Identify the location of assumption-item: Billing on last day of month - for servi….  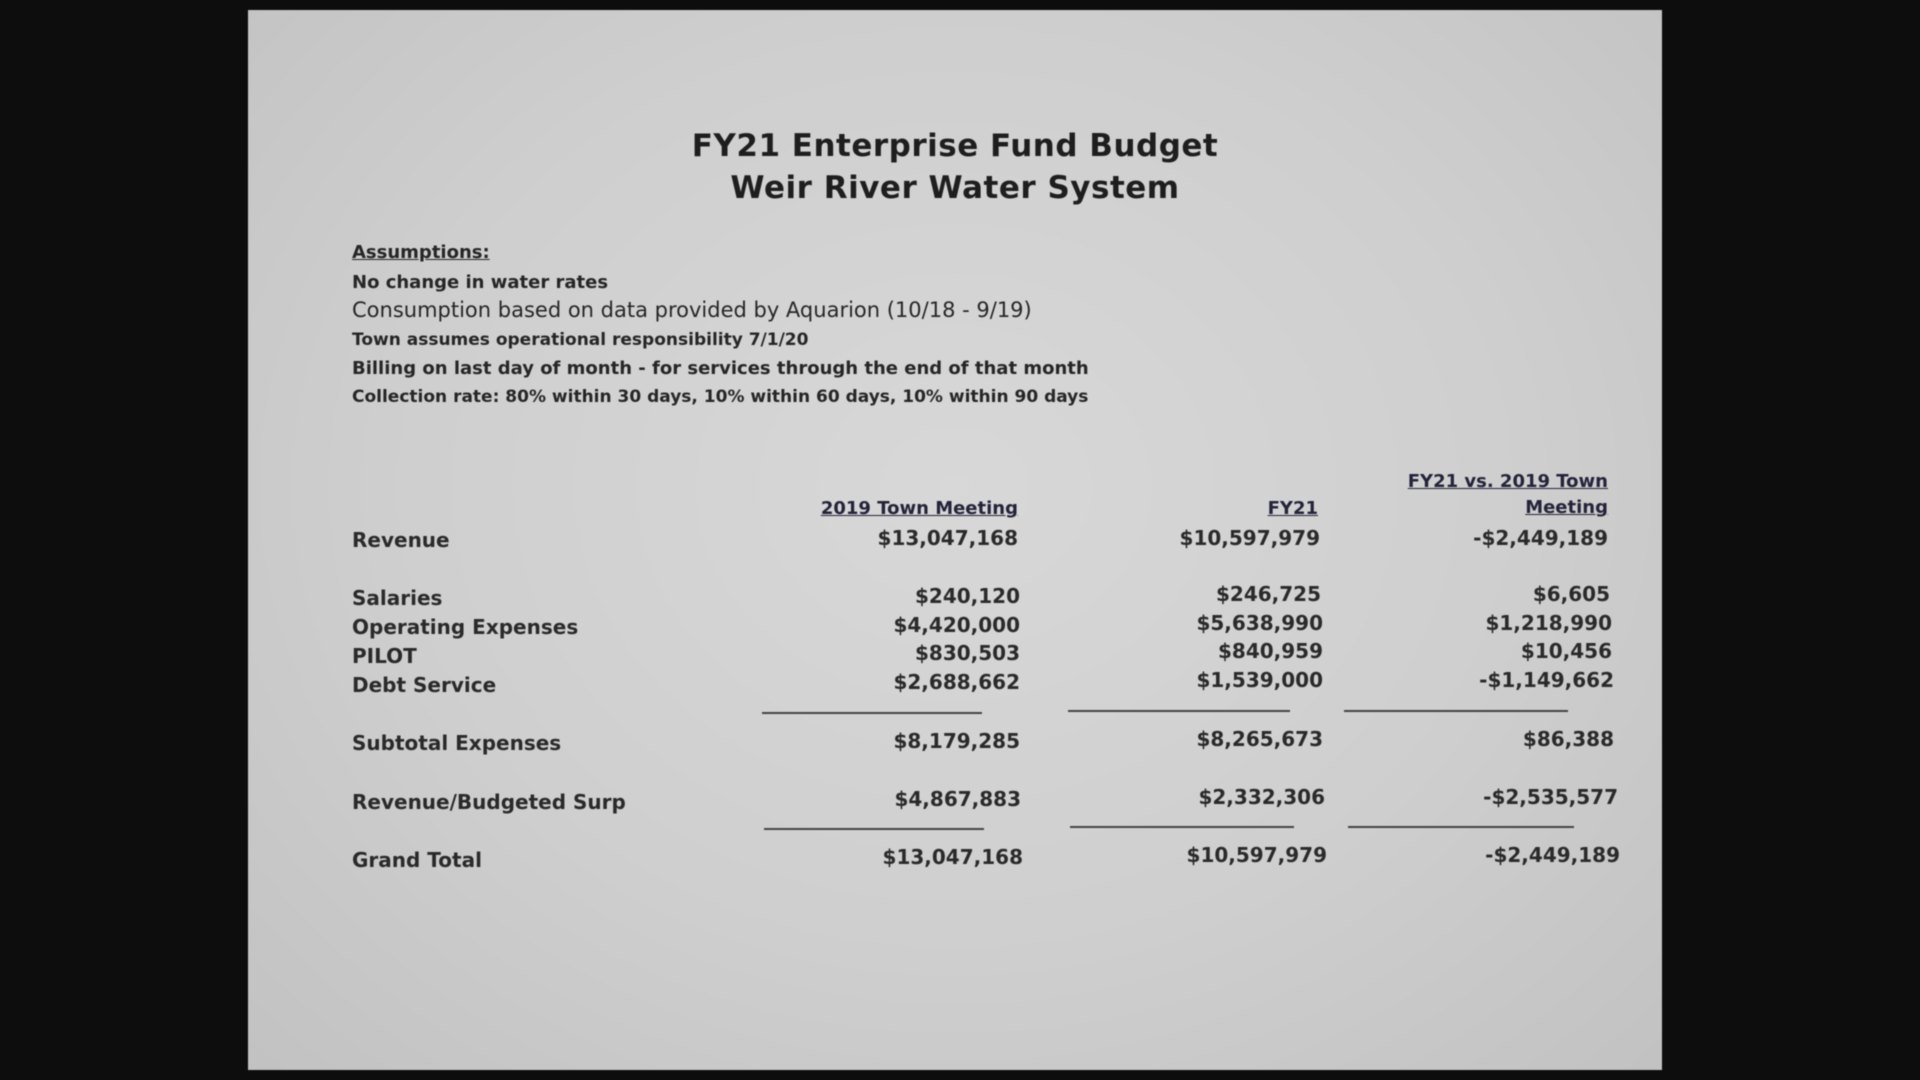
(720, 368).